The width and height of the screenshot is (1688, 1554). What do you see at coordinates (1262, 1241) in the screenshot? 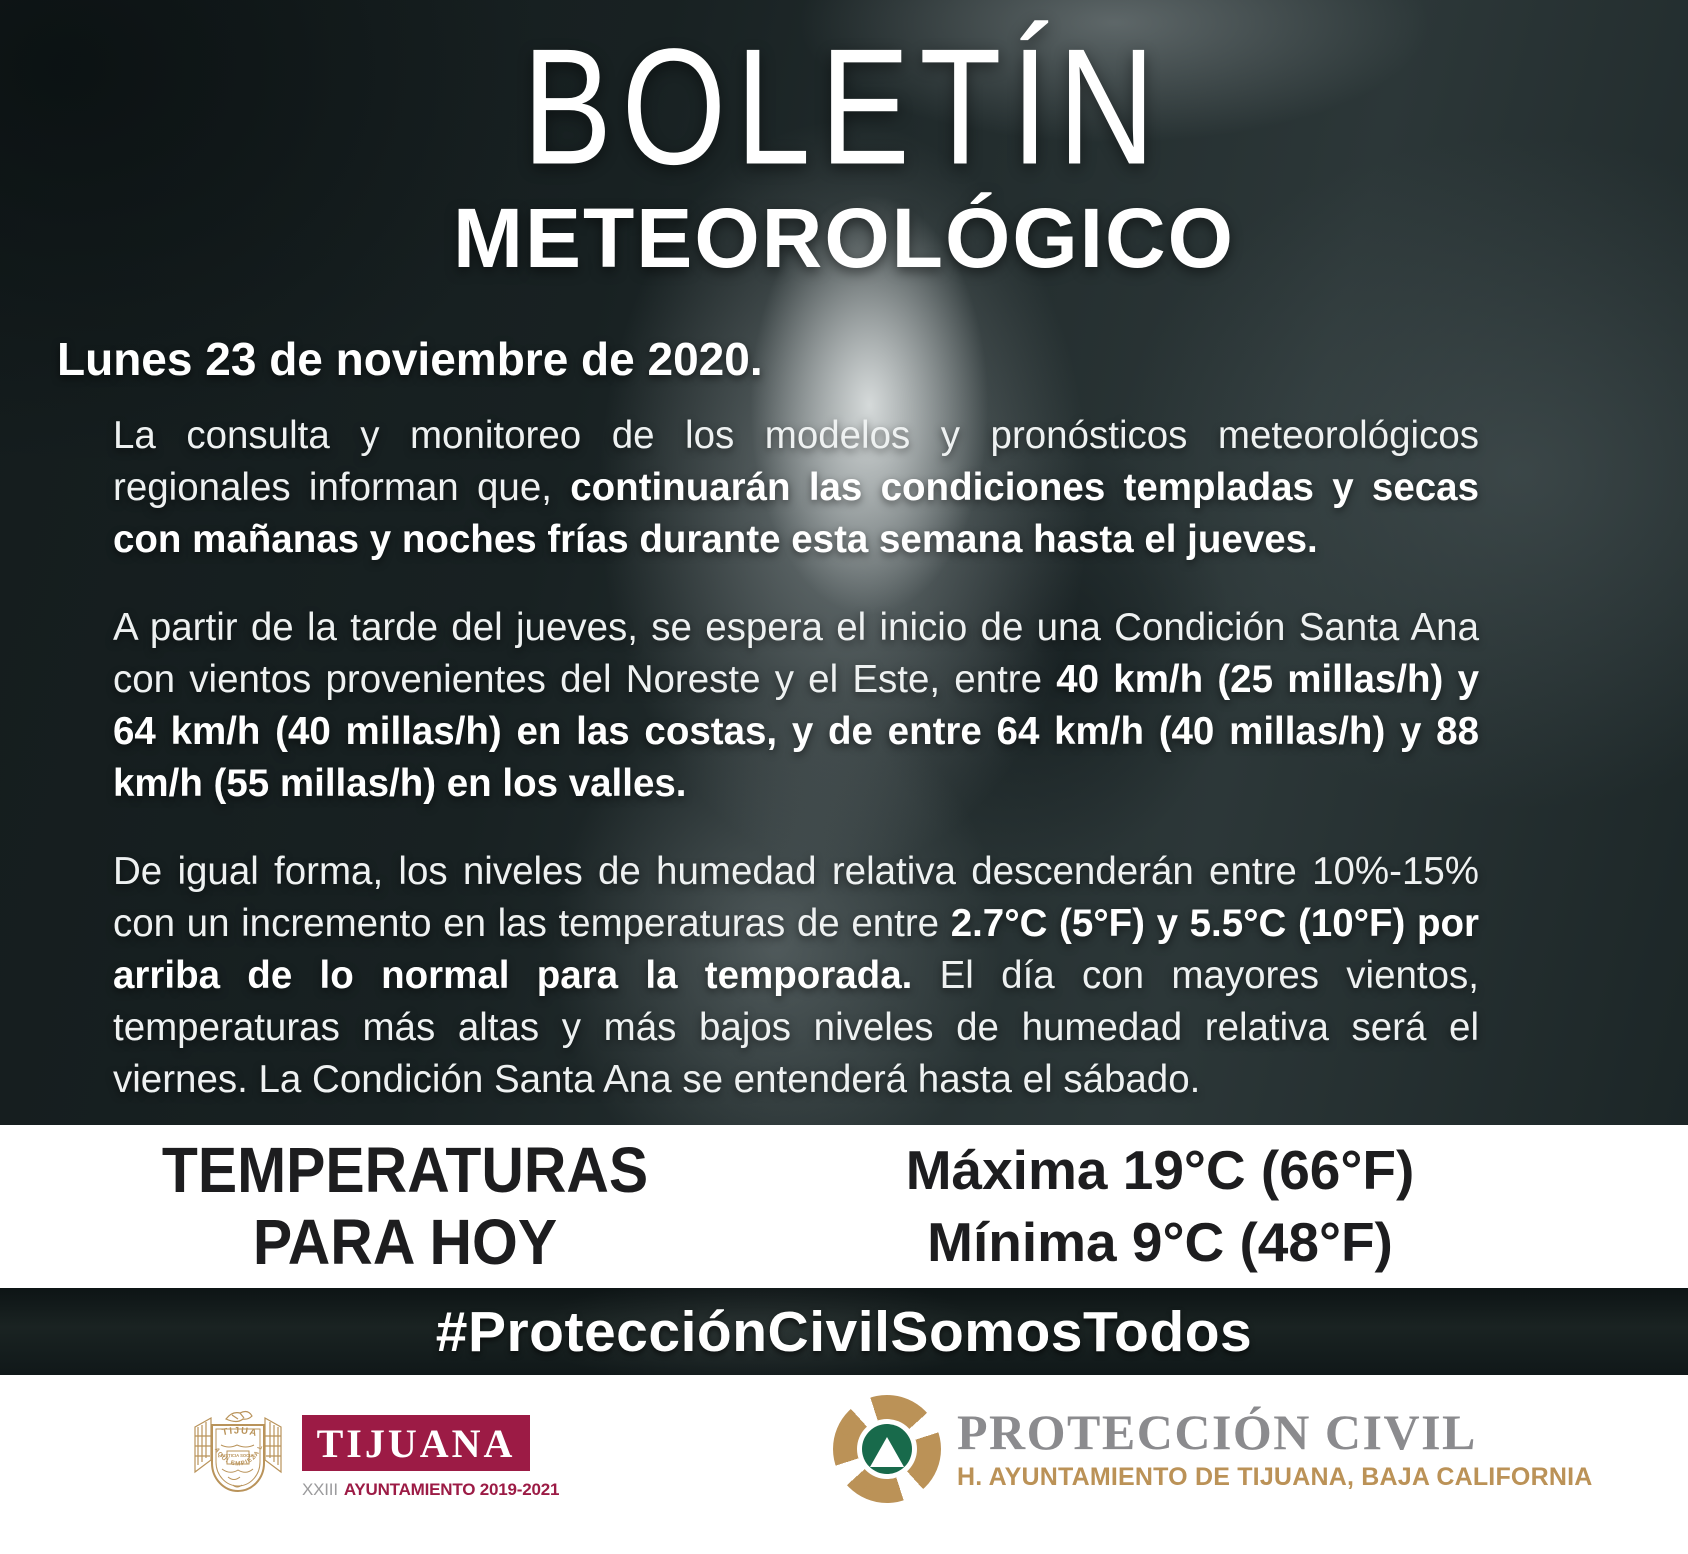
I see `min-temperature-value: 9°C (48°F)` at bounding box center [1262, 1241].